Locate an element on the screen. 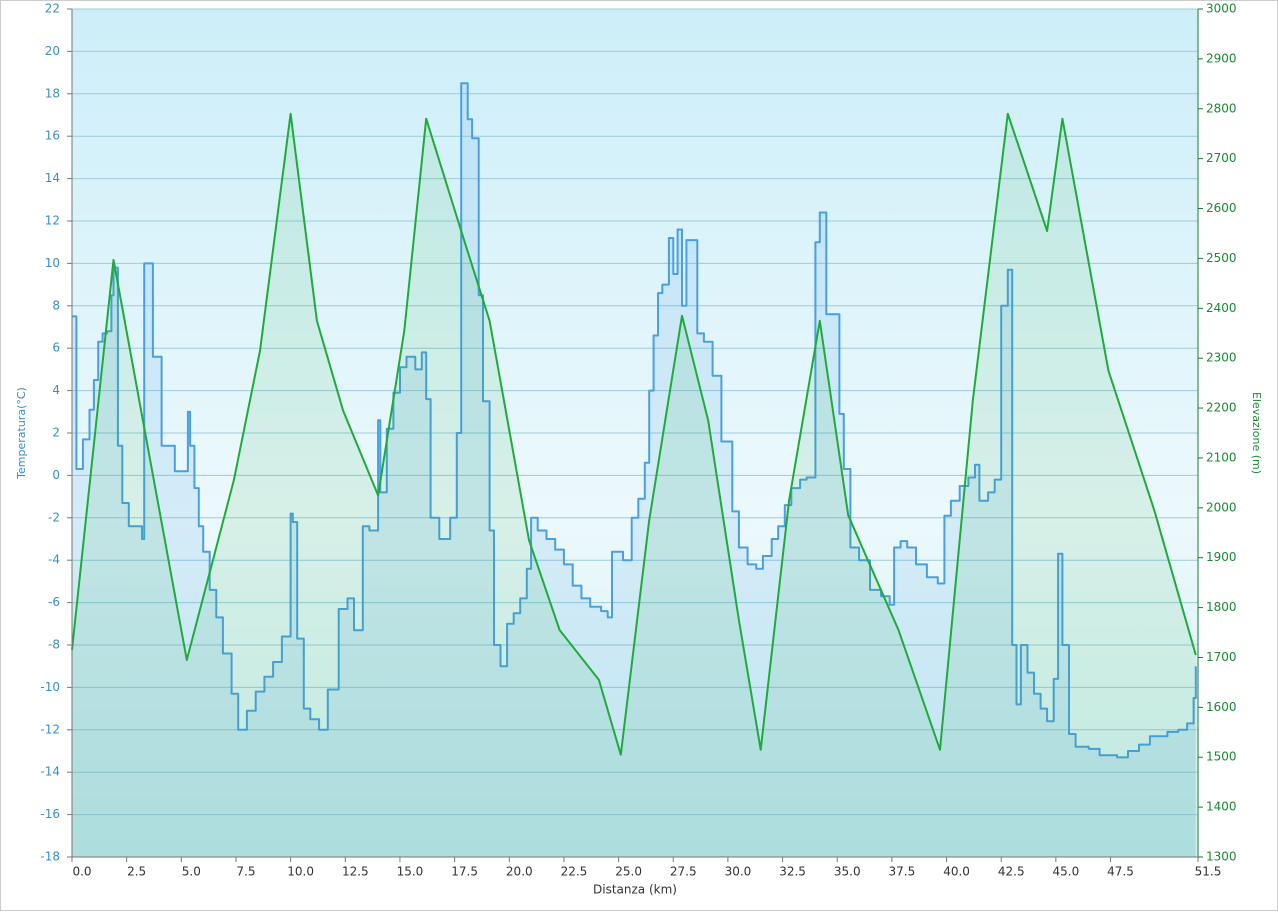  x-tick-label: 37.5 is located at coordinates (902, 872).